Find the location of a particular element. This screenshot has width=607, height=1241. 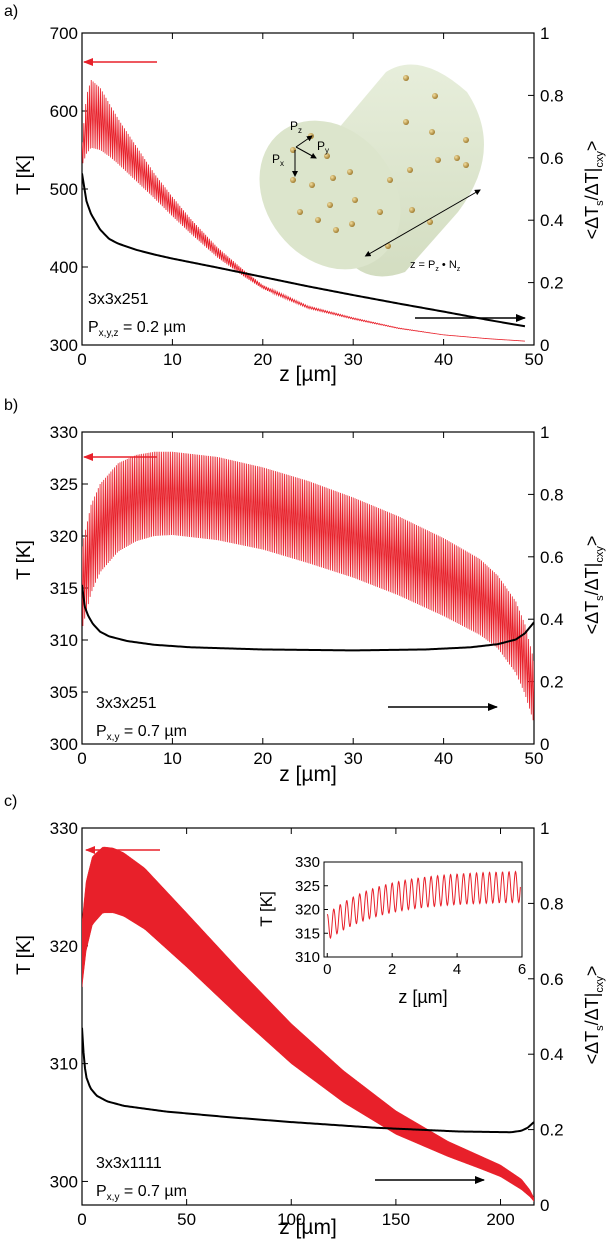

panel-c-x-axis-label: z [µm] is located at coordinates (308, 1227).